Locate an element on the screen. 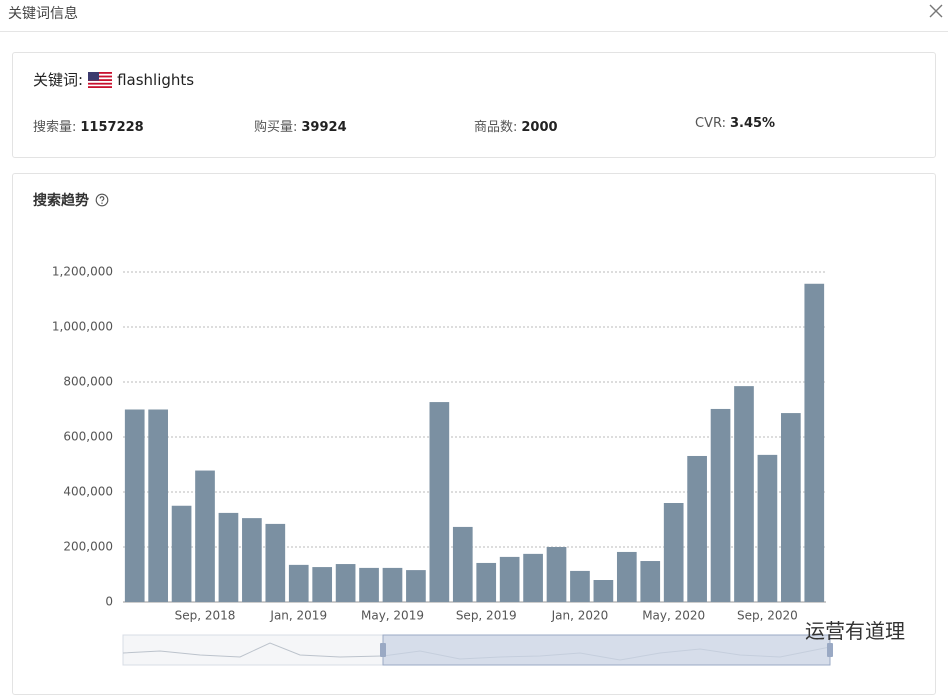 The image size is (948, 695). stat-label: 购买量: is located at coordinates (276, 127).